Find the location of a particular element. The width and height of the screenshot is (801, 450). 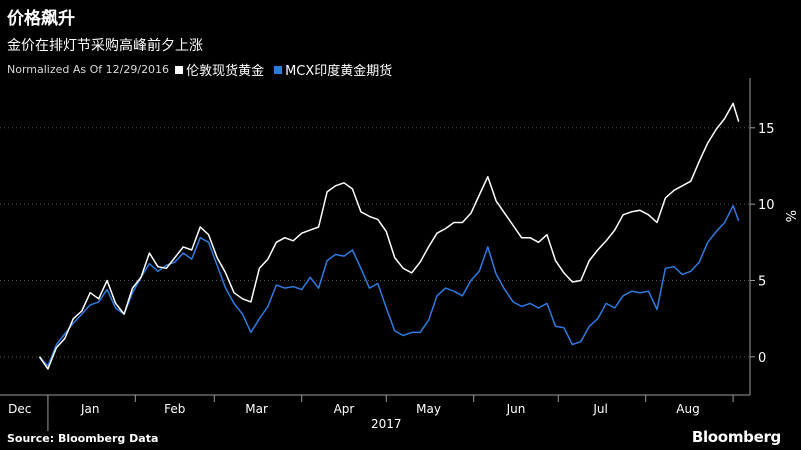

legend-item-london-gold: 伦敦现货黄金 is located at coordinates (219, 69).